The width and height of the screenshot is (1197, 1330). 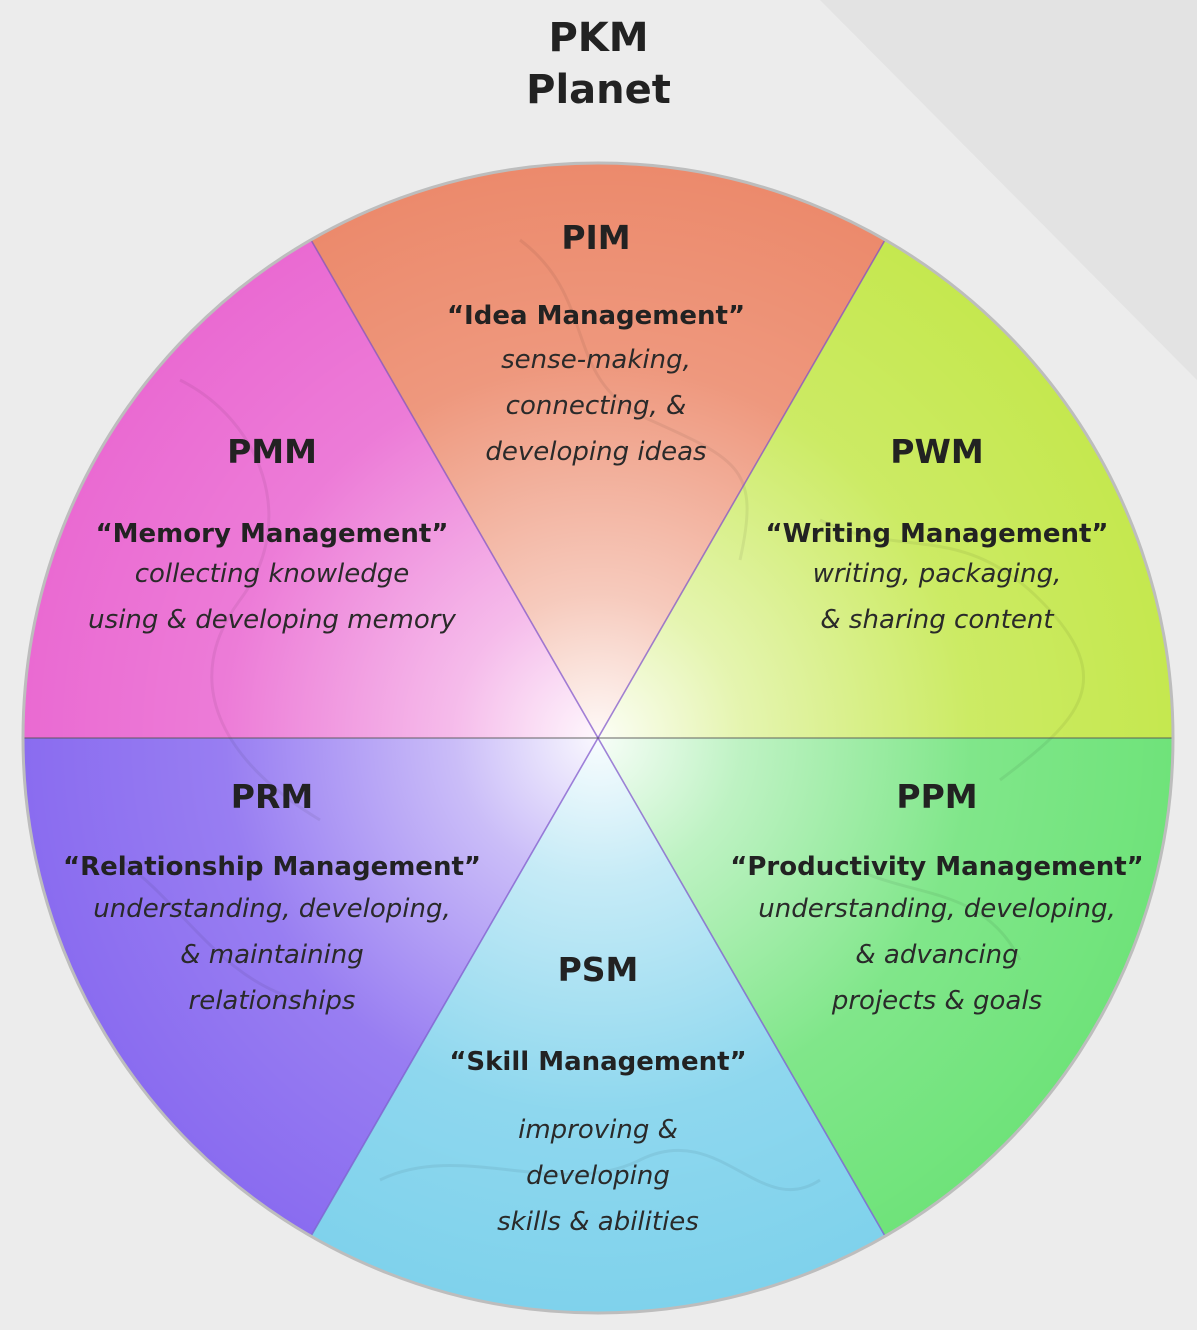 What do you see at coordinates (272, 451) in the screenshot?
I see `pmm-abbr: PMM` at bounding box center [272, 451].